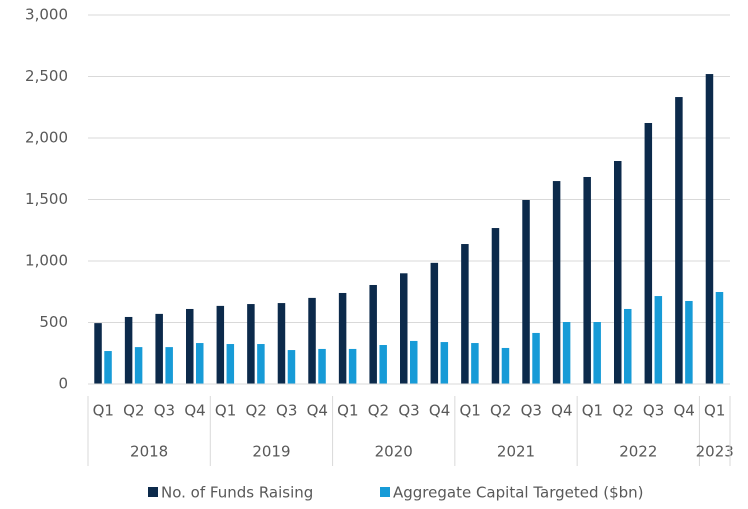 The height and width of the screenshot is (509, 748). What do you see at coordinates (53, 322) in the screenshot?
I see `y-tick-label: 500` at bounding box center [53, 322].